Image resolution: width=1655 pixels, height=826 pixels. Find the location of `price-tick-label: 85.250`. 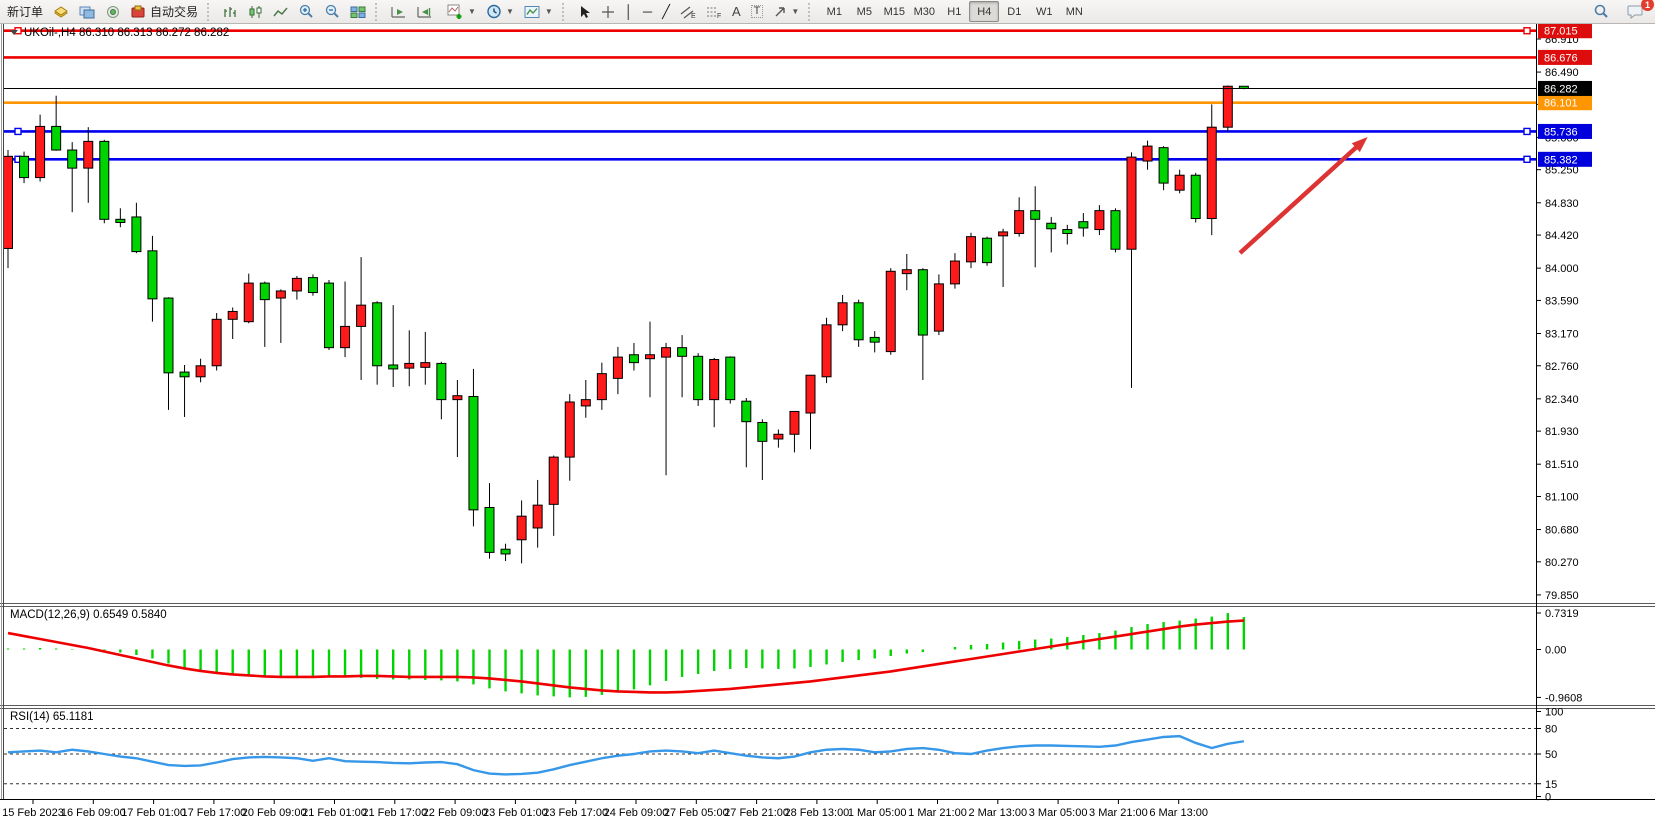

price-tick-label: 85.250 is located at coordinates (1562, 171).